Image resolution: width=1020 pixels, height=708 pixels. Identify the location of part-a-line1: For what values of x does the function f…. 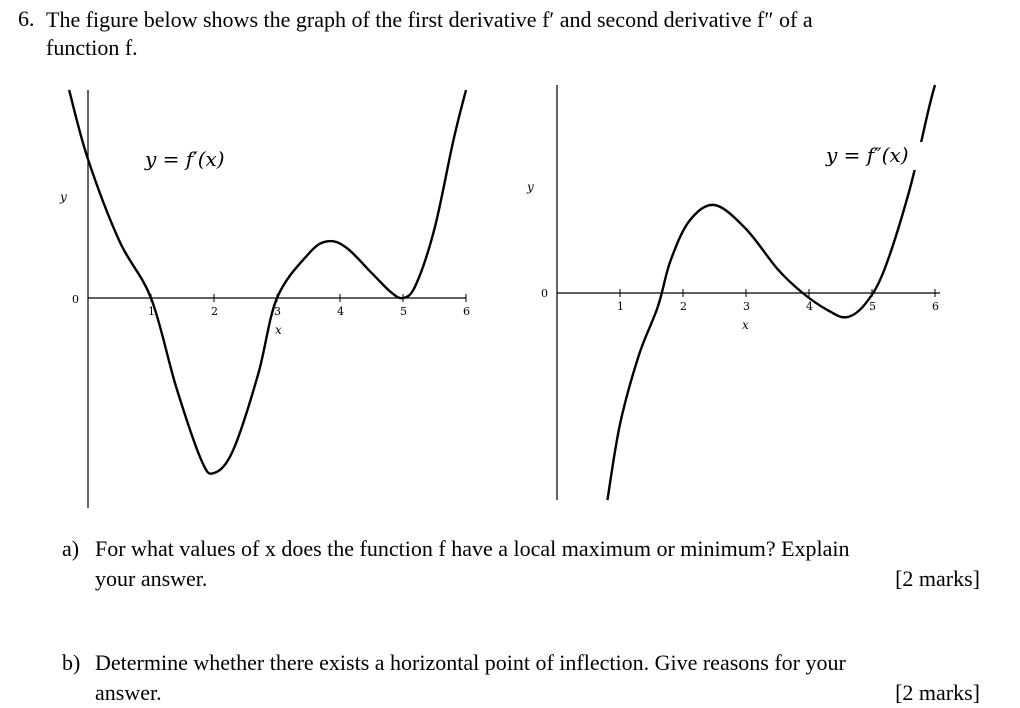
(472, 548).